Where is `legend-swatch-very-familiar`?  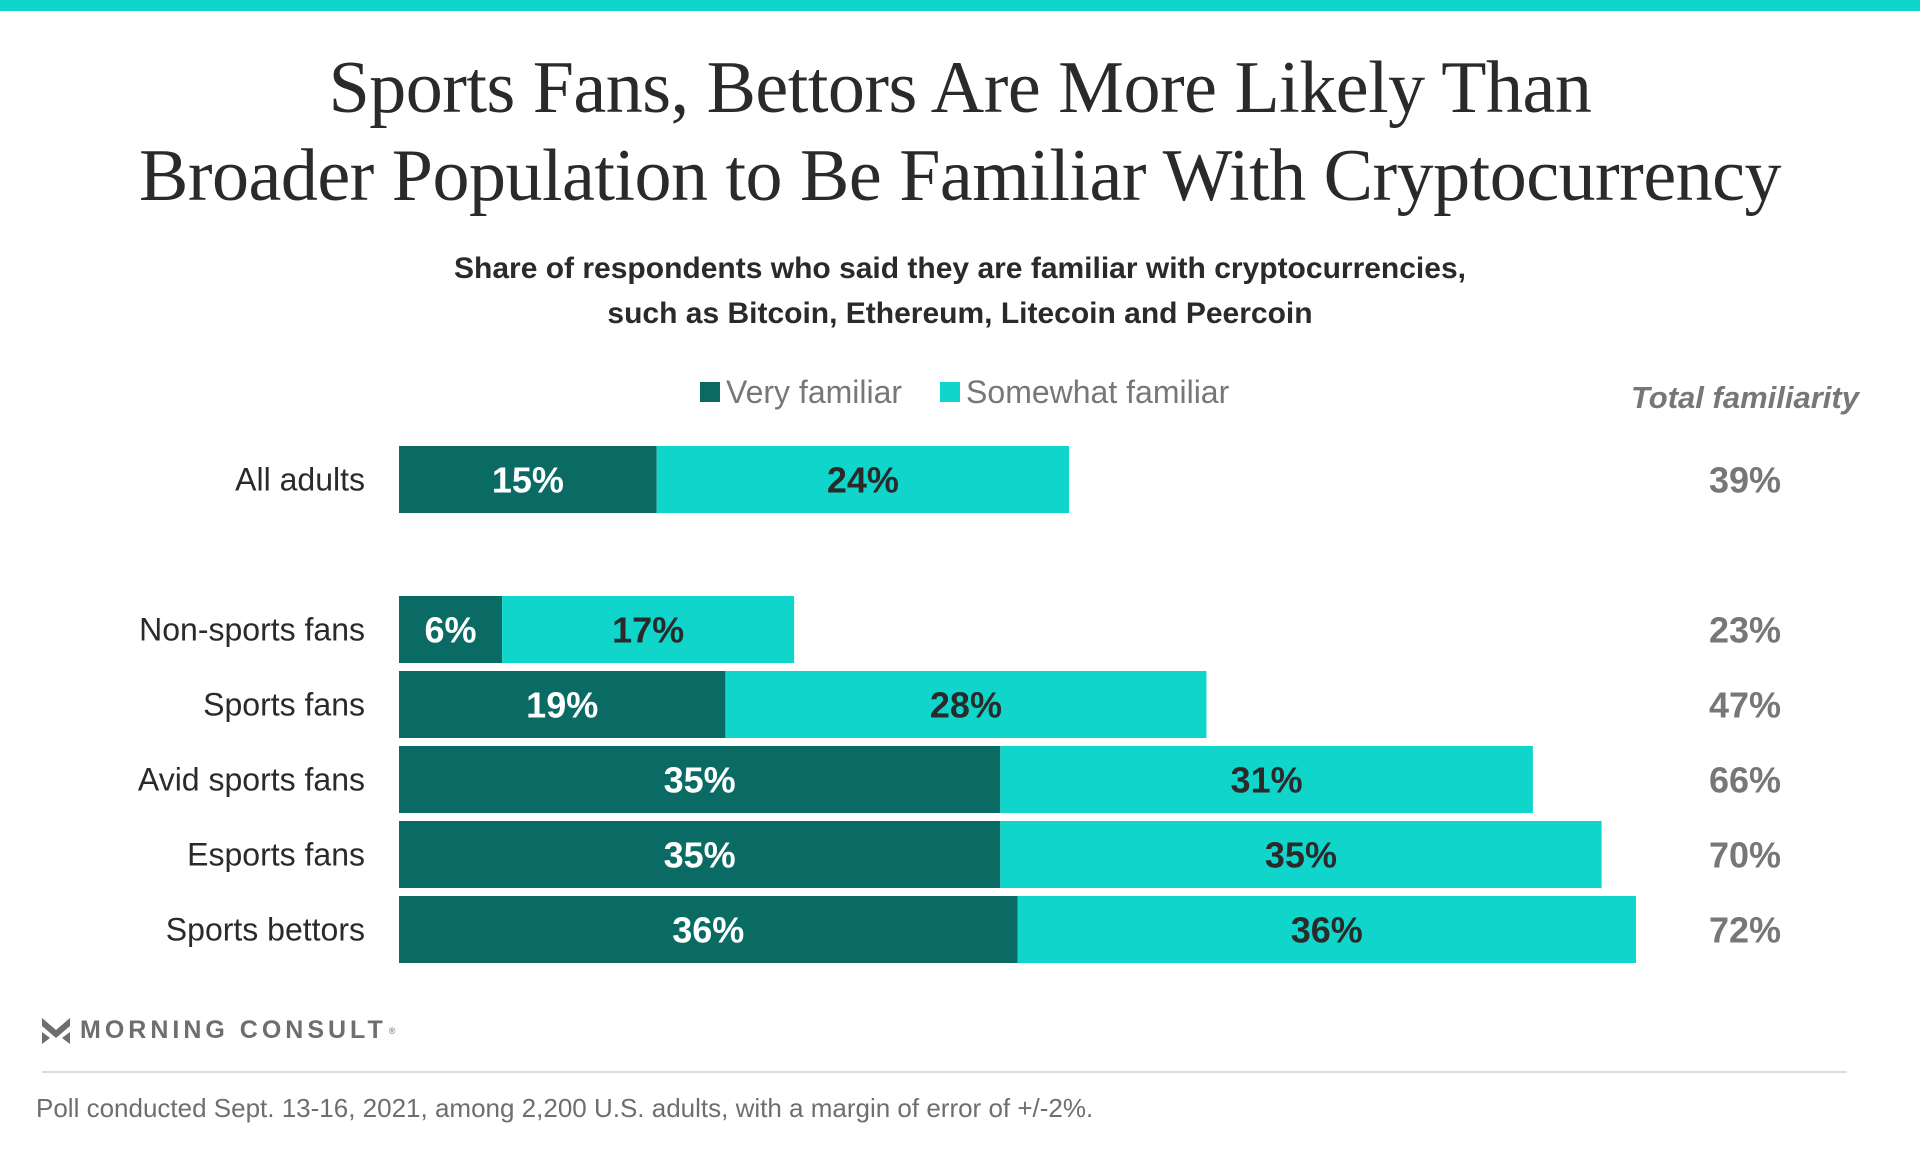
legend-swatch-very-familiar is located at coordinates (710, 392).